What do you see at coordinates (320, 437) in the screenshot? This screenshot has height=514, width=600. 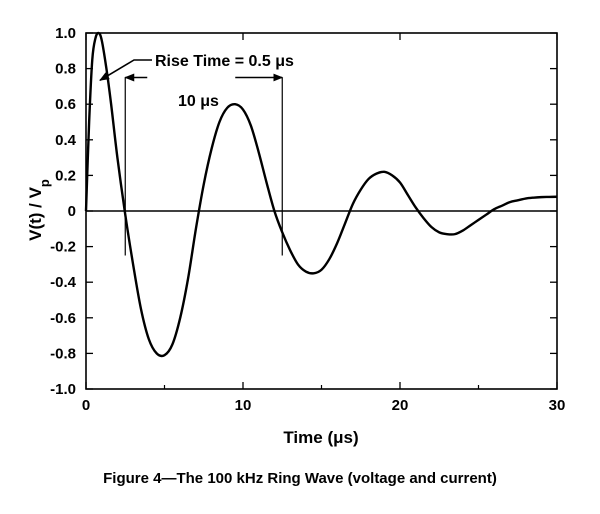 I see `x-axis-label: Time (μs)` at bounding box center [320, 437].